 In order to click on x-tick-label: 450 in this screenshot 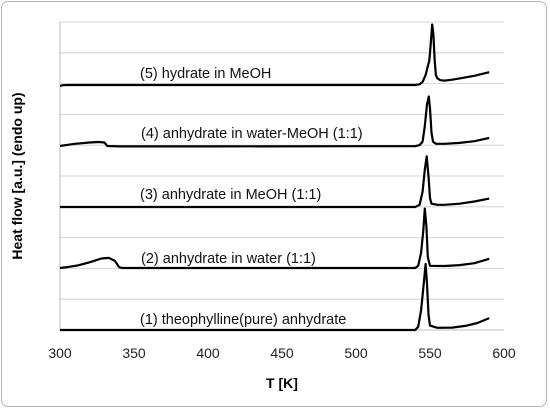, I will do `click(282, 353)`.